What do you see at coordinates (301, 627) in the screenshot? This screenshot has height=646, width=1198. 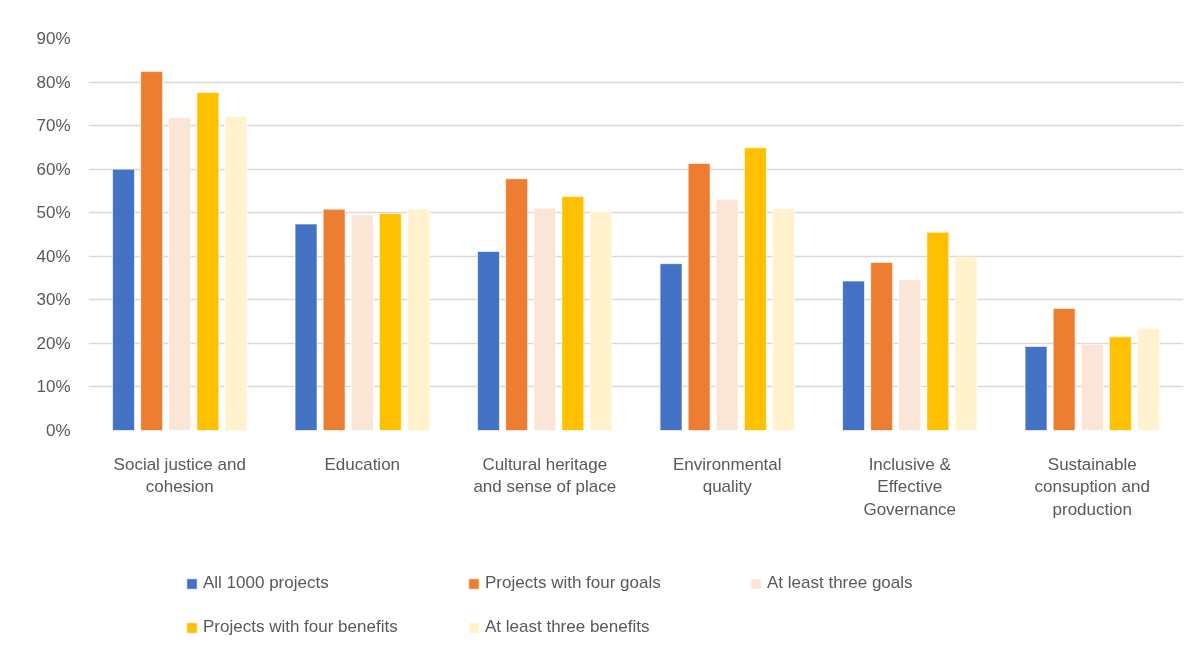 I see `legend-label: Projects with four benefits` at bounding box center [301, 627].